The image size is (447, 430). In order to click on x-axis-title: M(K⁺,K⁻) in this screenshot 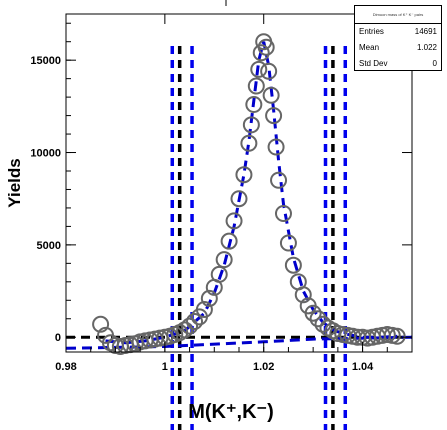, I will do `click(231, 412)`.